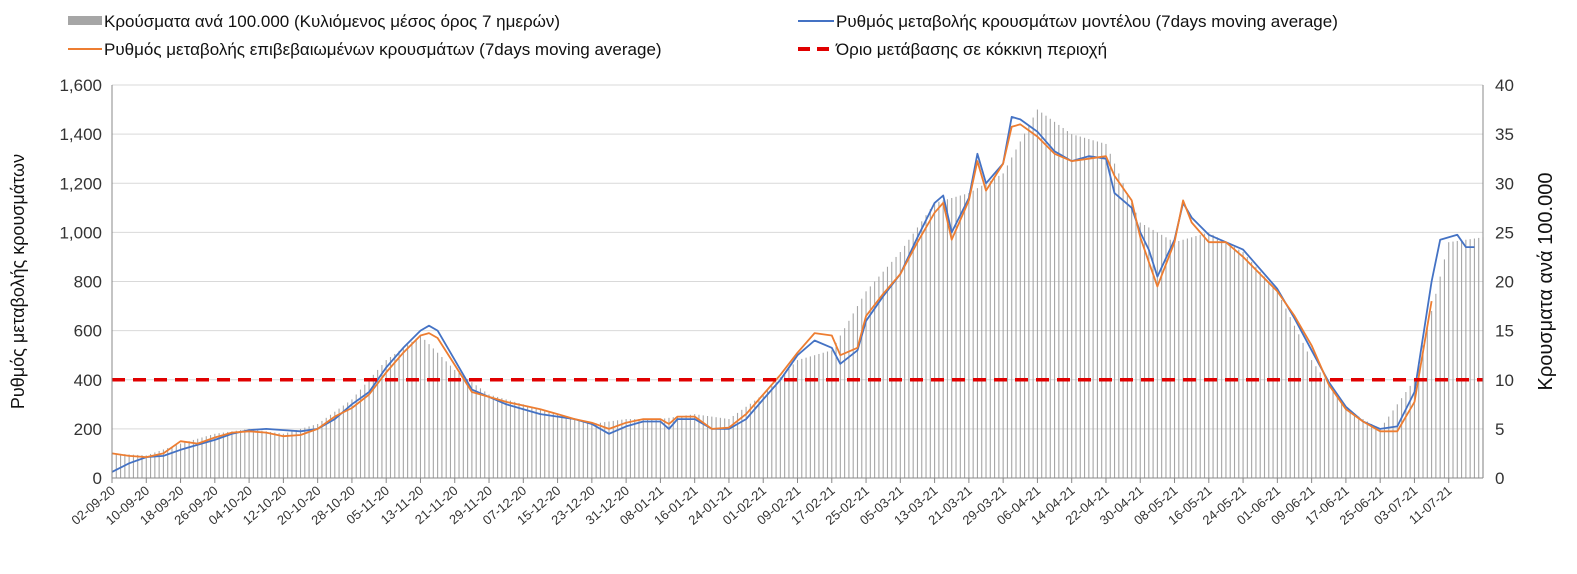 This screenshot has width=1577, height=574. What do you see at coordinates (80, 85) in the screenshot?
I see `y-left-tick-label: 1,600` at bounding box center [80, 85].